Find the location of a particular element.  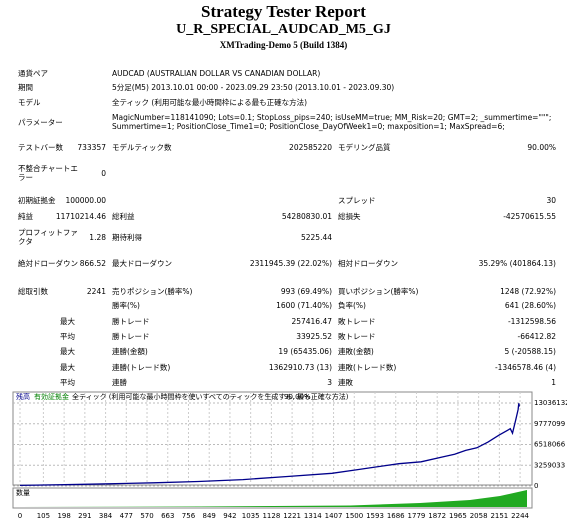

cell-value: 1 is located at coordinates (553, 382).